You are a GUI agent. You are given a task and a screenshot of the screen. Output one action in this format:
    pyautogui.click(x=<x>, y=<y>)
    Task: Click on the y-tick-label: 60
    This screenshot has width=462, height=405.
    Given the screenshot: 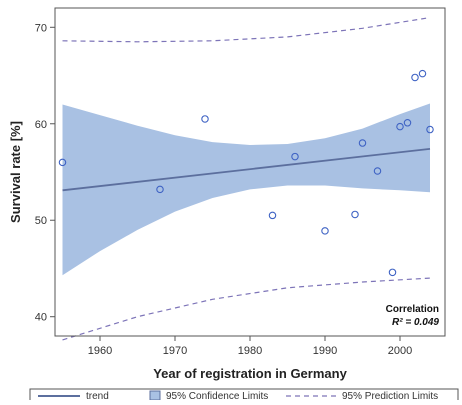 What is the action you would take?
    pyautogui.click(x=41, y=125)
    